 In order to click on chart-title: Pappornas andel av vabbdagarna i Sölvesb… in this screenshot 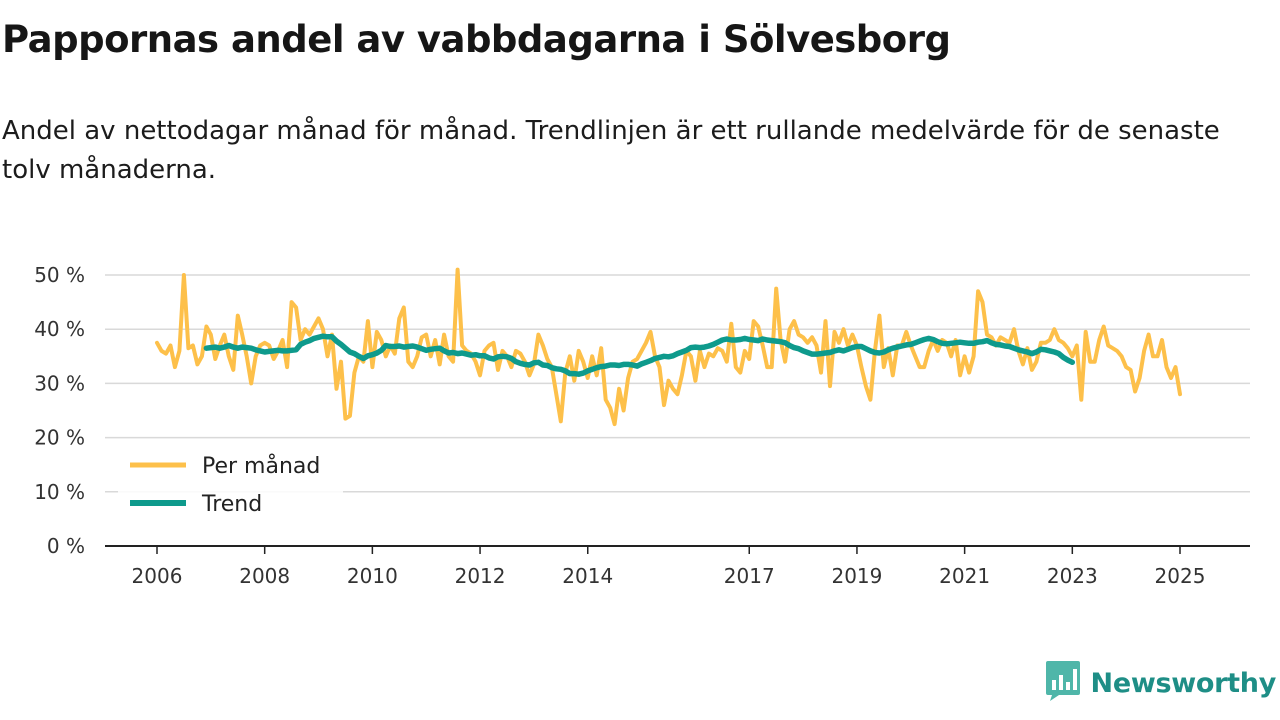, I will do `click(476, 39)`.